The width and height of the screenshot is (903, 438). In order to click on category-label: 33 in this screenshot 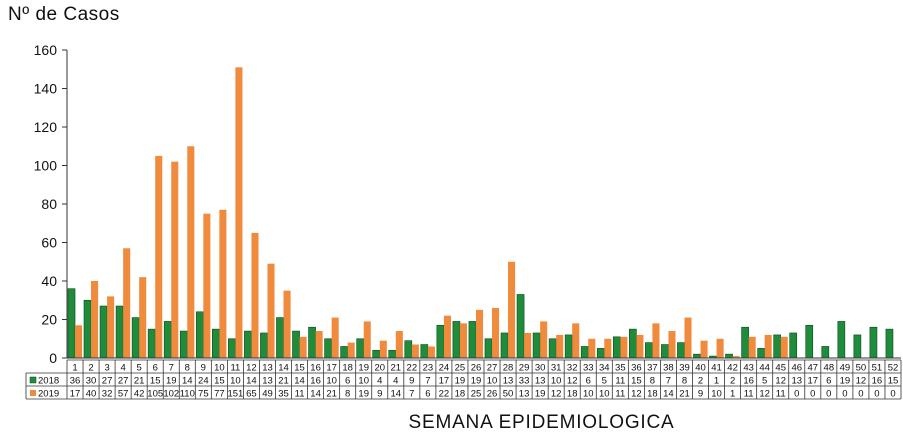, I will do `click(588, 368)`.